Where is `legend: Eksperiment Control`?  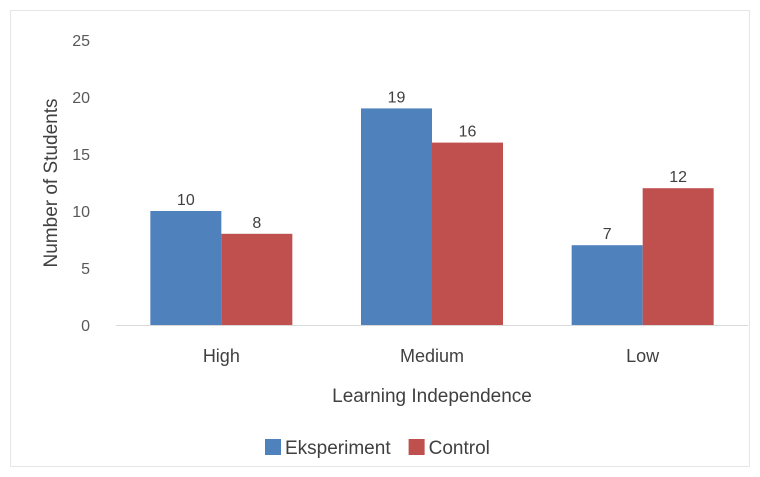 legend: Eksperiment Control is located at coordinates (377, 448).